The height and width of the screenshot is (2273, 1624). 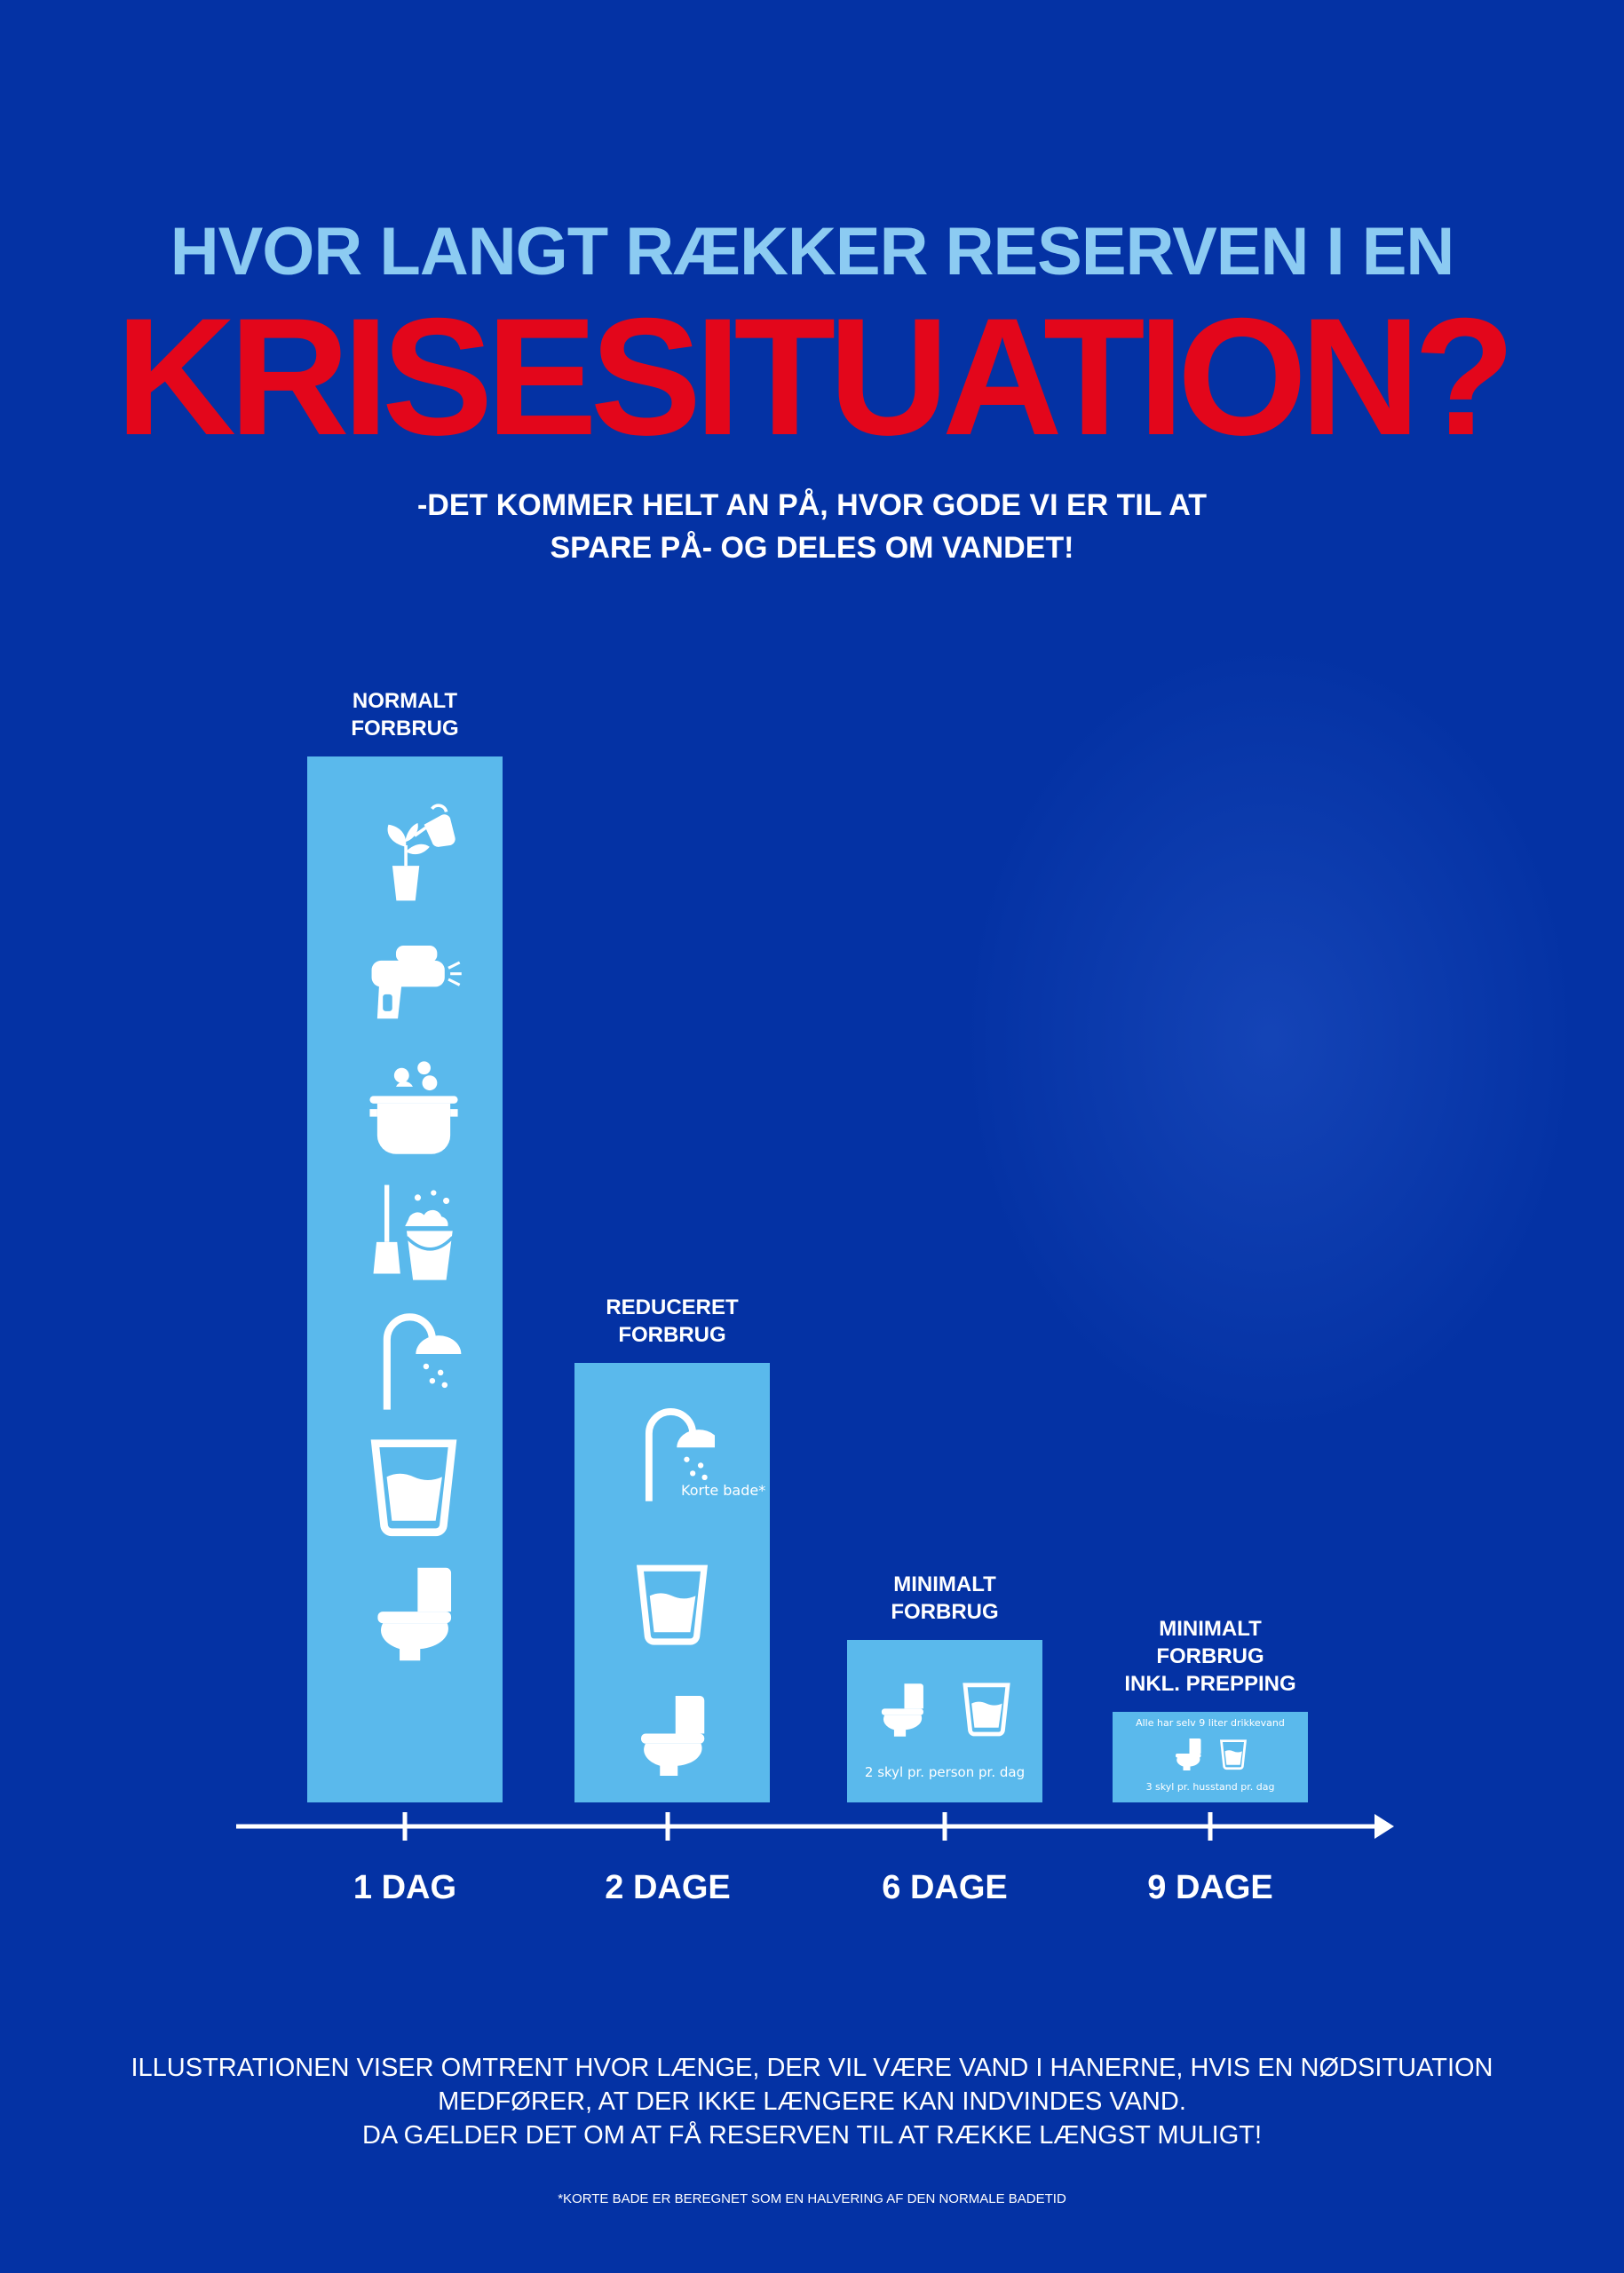 I want to click on bar-label-line: INKL. PREPPING, so click(x=1210, y=1684).